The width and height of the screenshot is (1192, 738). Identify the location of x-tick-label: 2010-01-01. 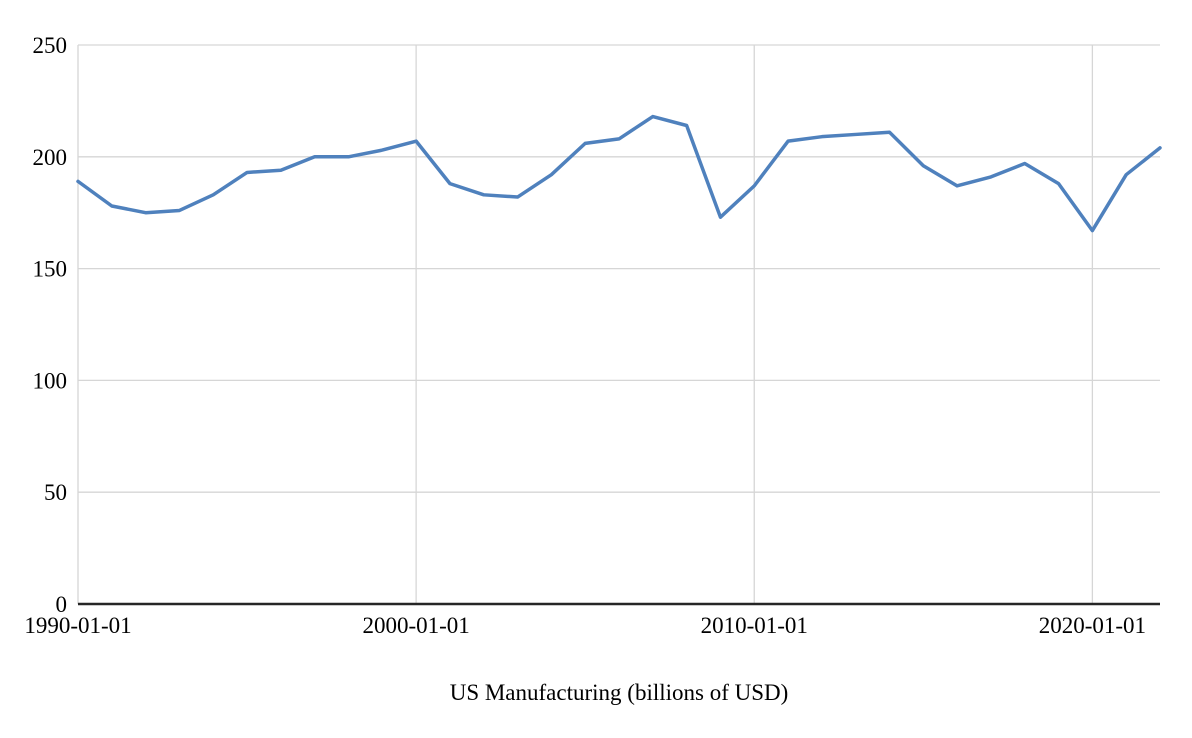
(754, 625).